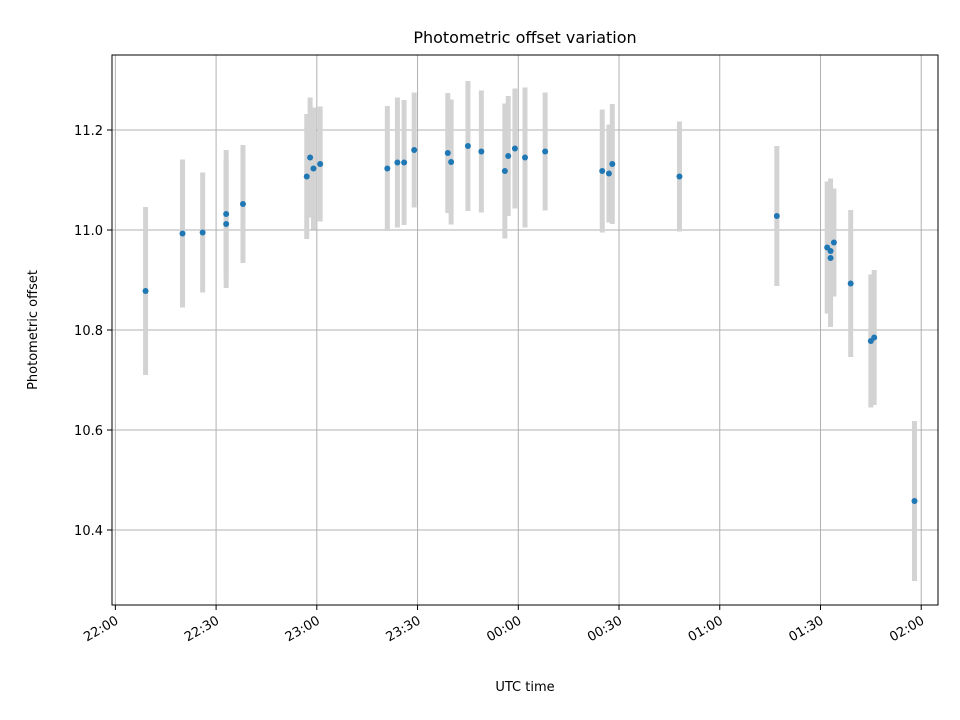  What do you see at coordinates (524, 37) in the screenshot?
I see `chart-title: Photometric offset variation` at bounding box center [524, 37].